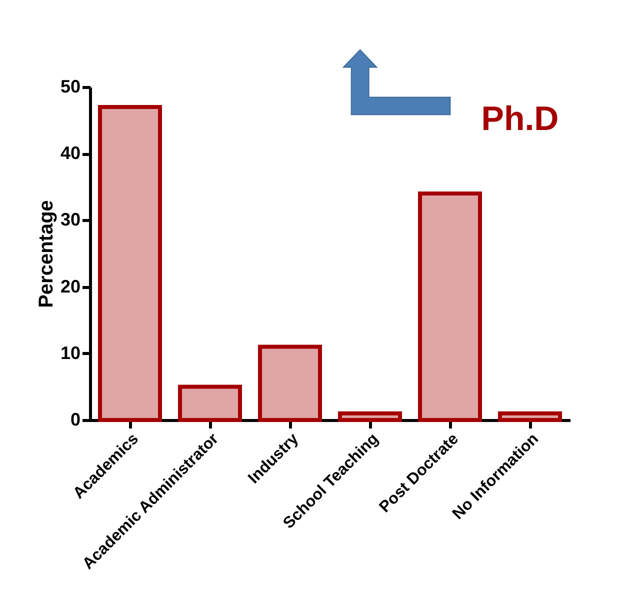 The height and width of the screenshot is (589, 620). What do you see at coordinates (70, 352) in the screenshot?
I see `y-tick-label: 10` at bounding box center [70, 352].